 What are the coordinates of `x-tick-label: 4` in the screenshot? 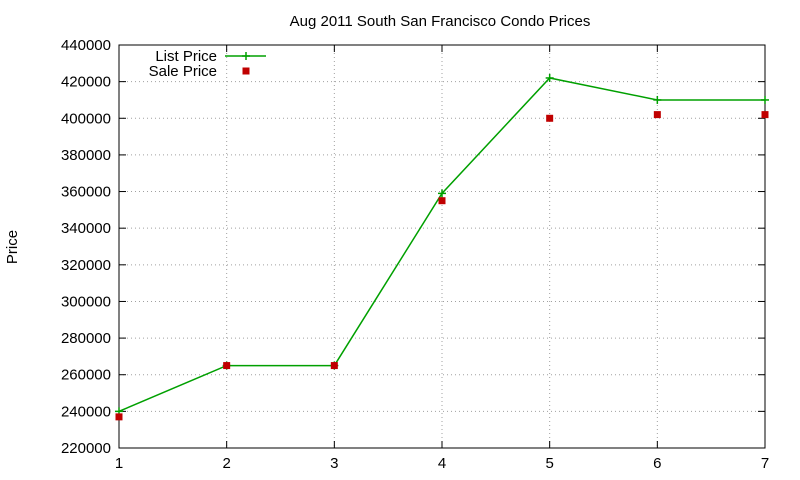 It's located at (442, 463).